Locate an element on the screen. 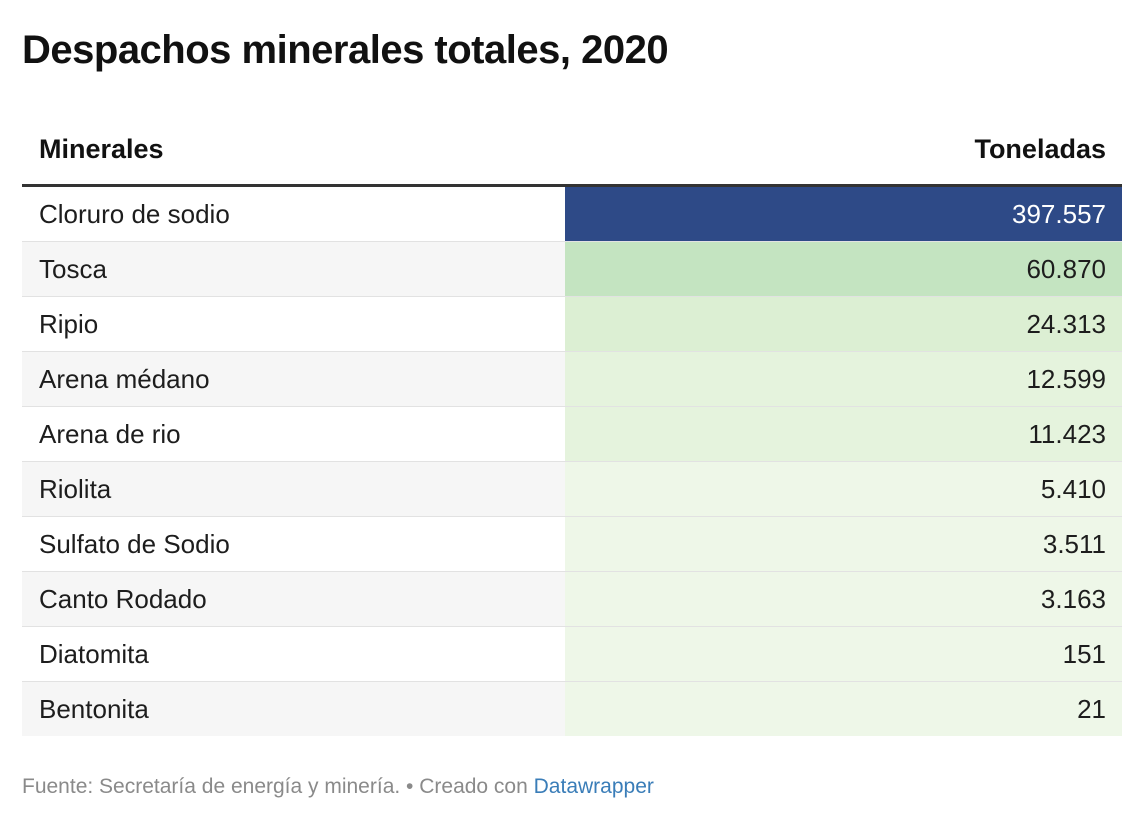 Image resolution: width=1140 pixels, height=834 pixels. tonnage-value-cell: 11.423 is located at coordinates (843, 434).